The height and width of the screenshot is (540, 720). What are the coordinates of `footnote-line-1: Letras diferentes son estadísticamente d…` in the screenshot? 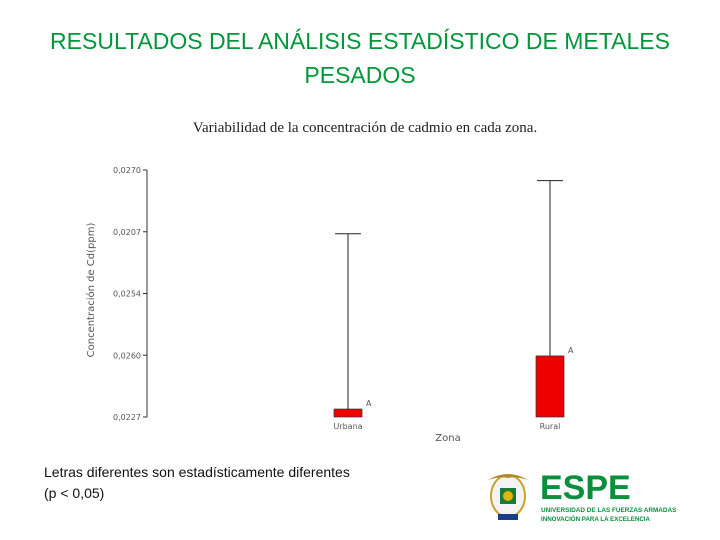 It's located at (197, 472).